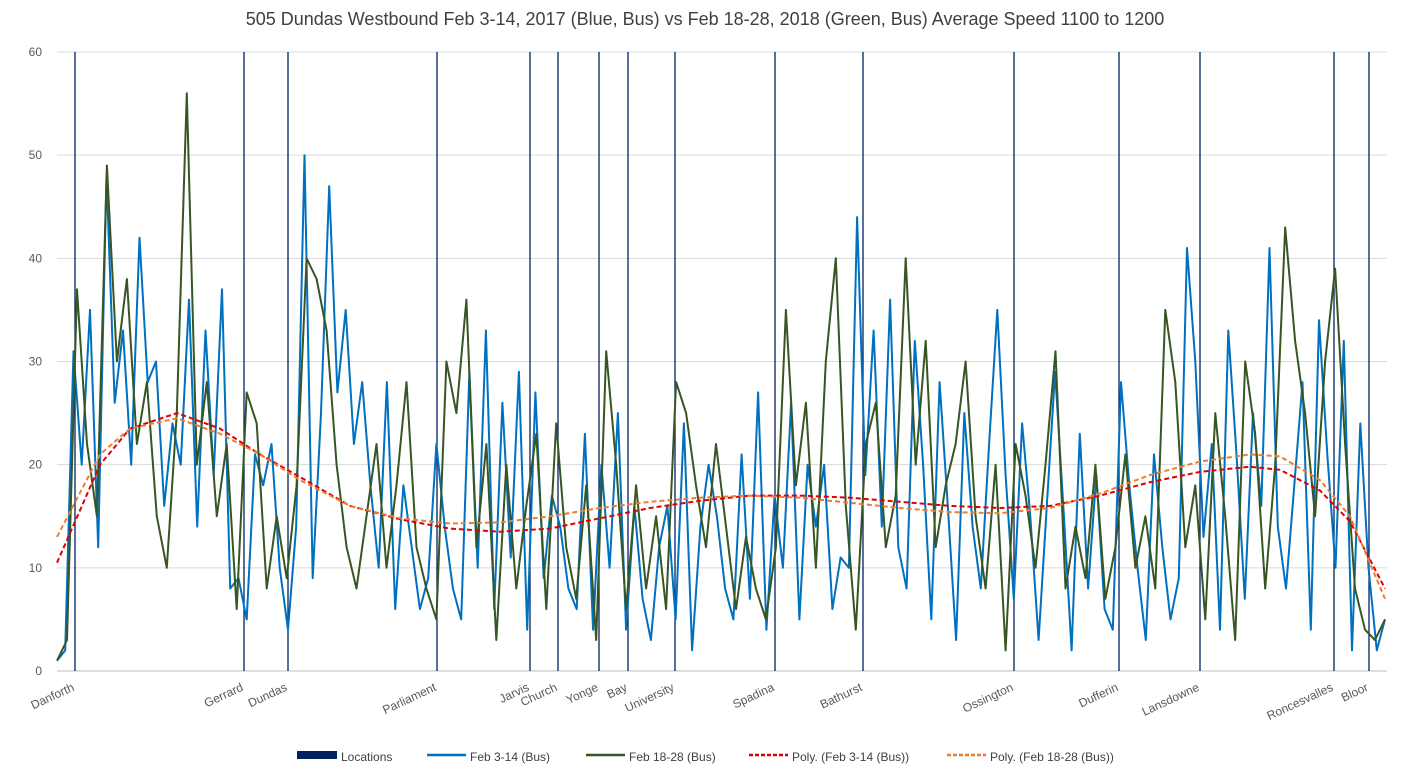 This screenshot has width=1401, height=771. I want to click on location-label: Gerrard, so click(223, 695).